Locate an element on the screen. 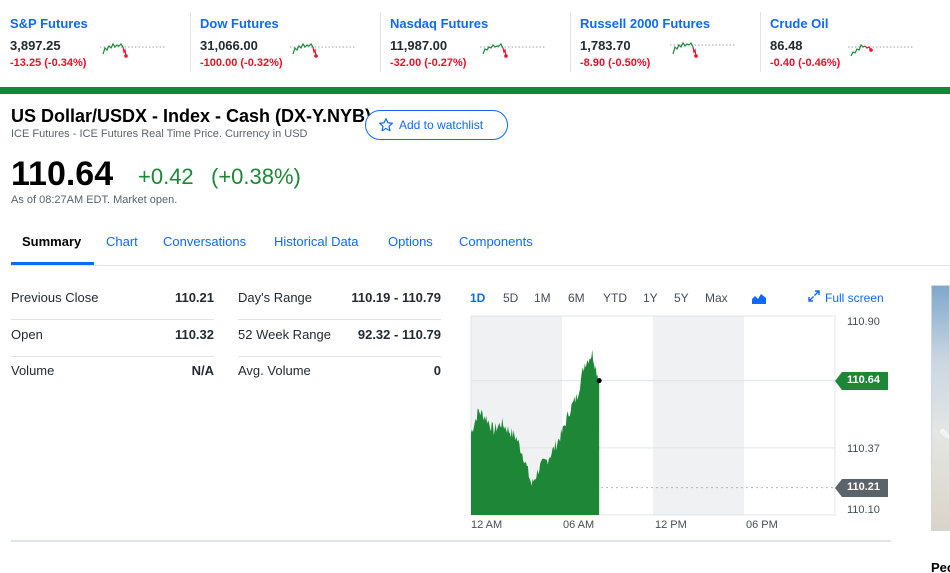 The height and width of the screenshot is (573, 950). ticker-name: Dow Futures is located at coordinates (239, 23).